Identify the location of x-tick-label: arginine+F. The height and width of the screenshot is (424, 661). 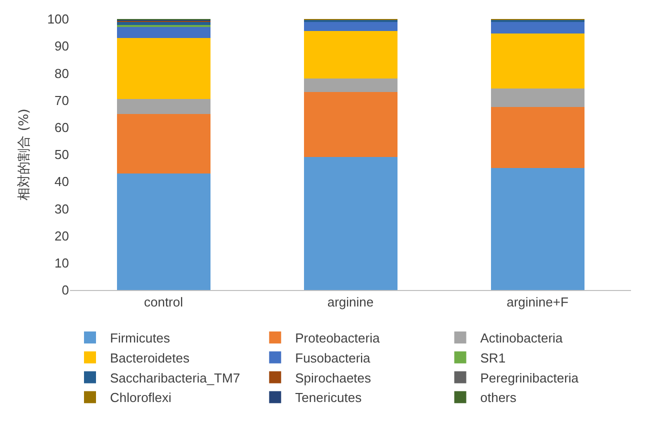
(537, 302).